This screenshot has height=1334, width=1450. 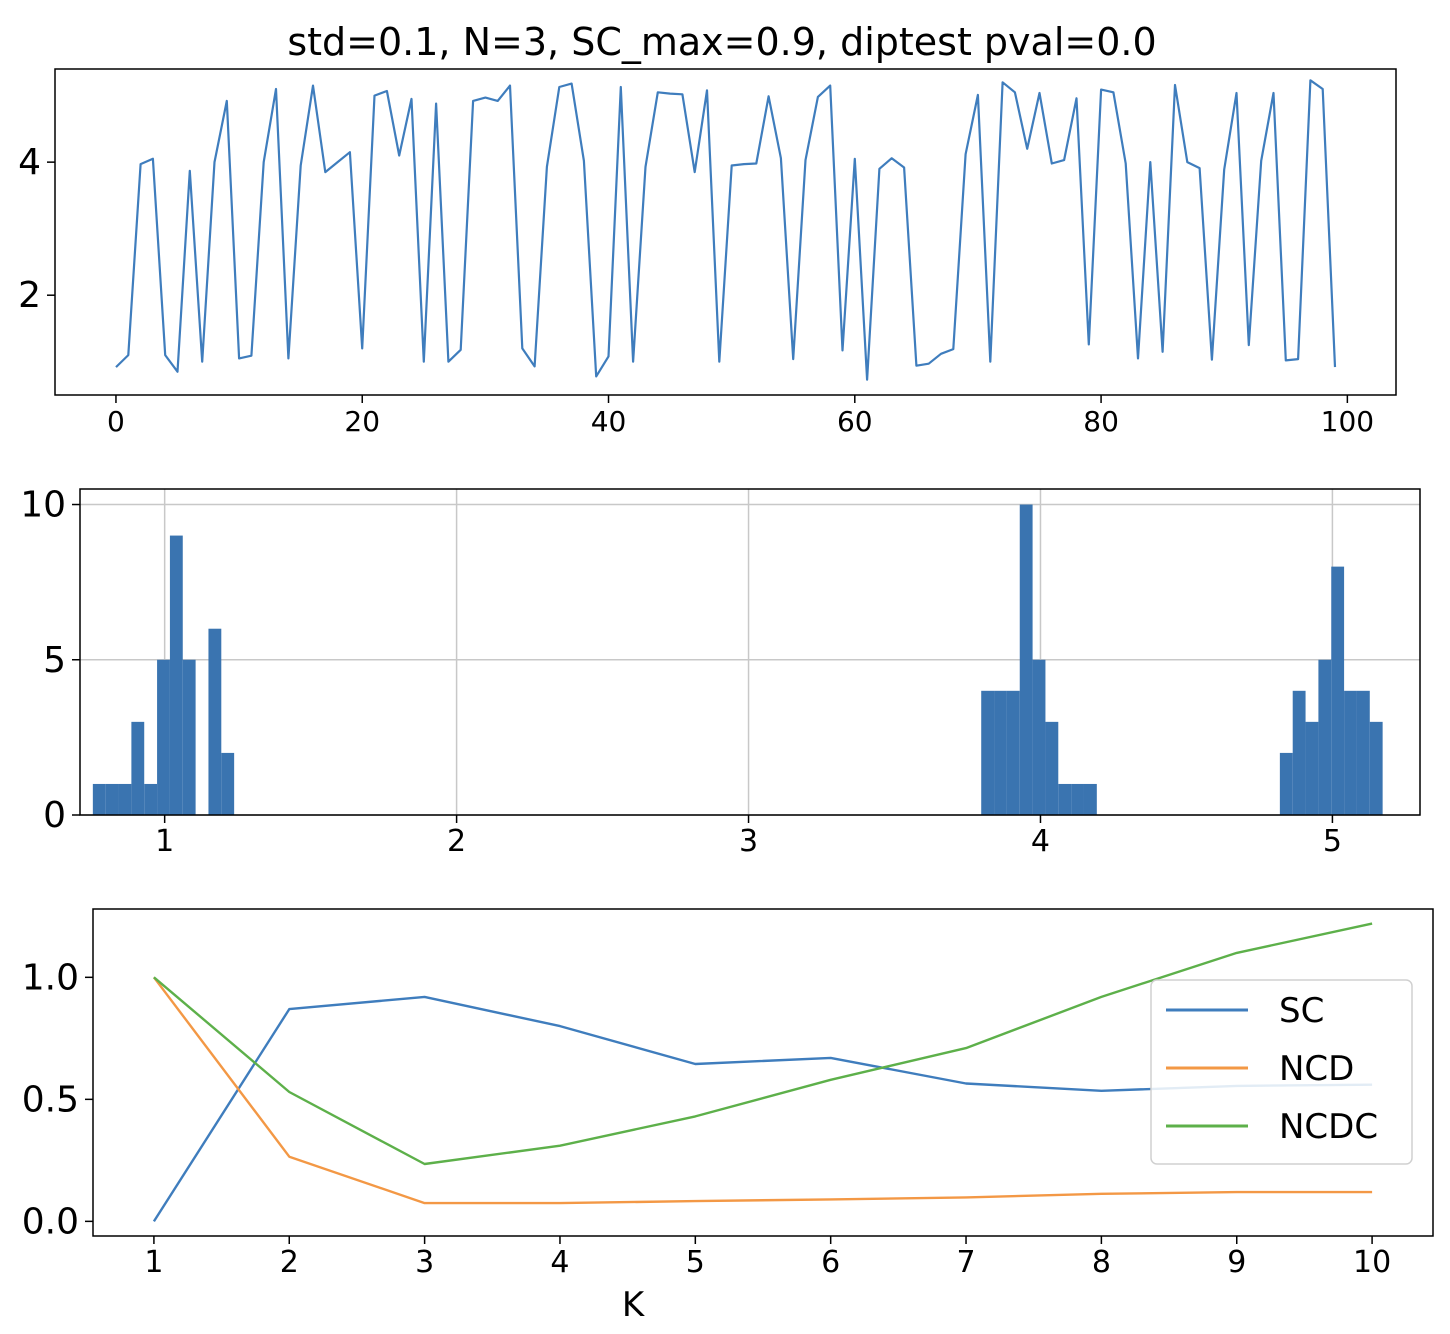 What do you see at coordinates (1101, 421) in the screenshot?
I see `x-tick-label: 80` at bounding box center [1101, 421].